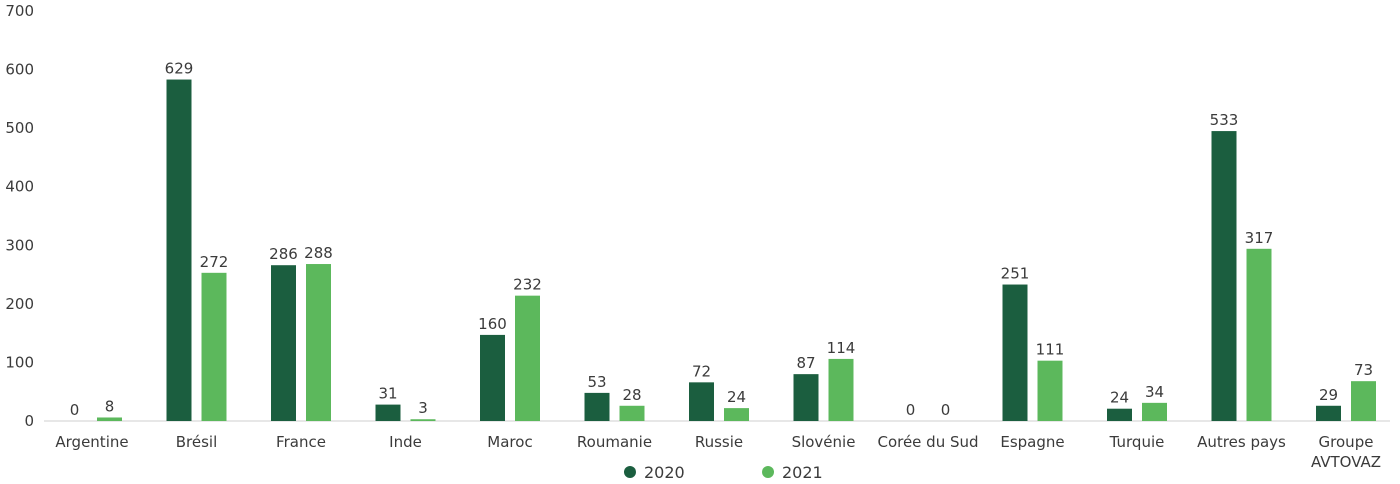  What do you see at coordinates (19, 245) in the screenshot?
I see `y-tick-label: 300` at bounding box center [19, 245].